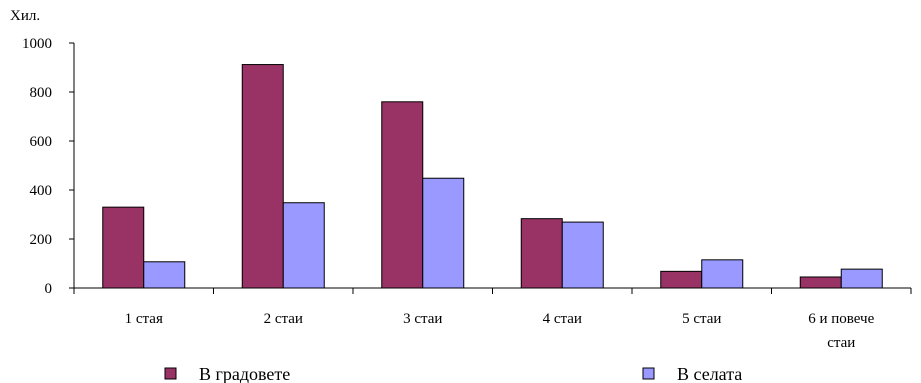 The image size is (921, 383). I want to click on legend-item: В градовете, so click(227, 373).